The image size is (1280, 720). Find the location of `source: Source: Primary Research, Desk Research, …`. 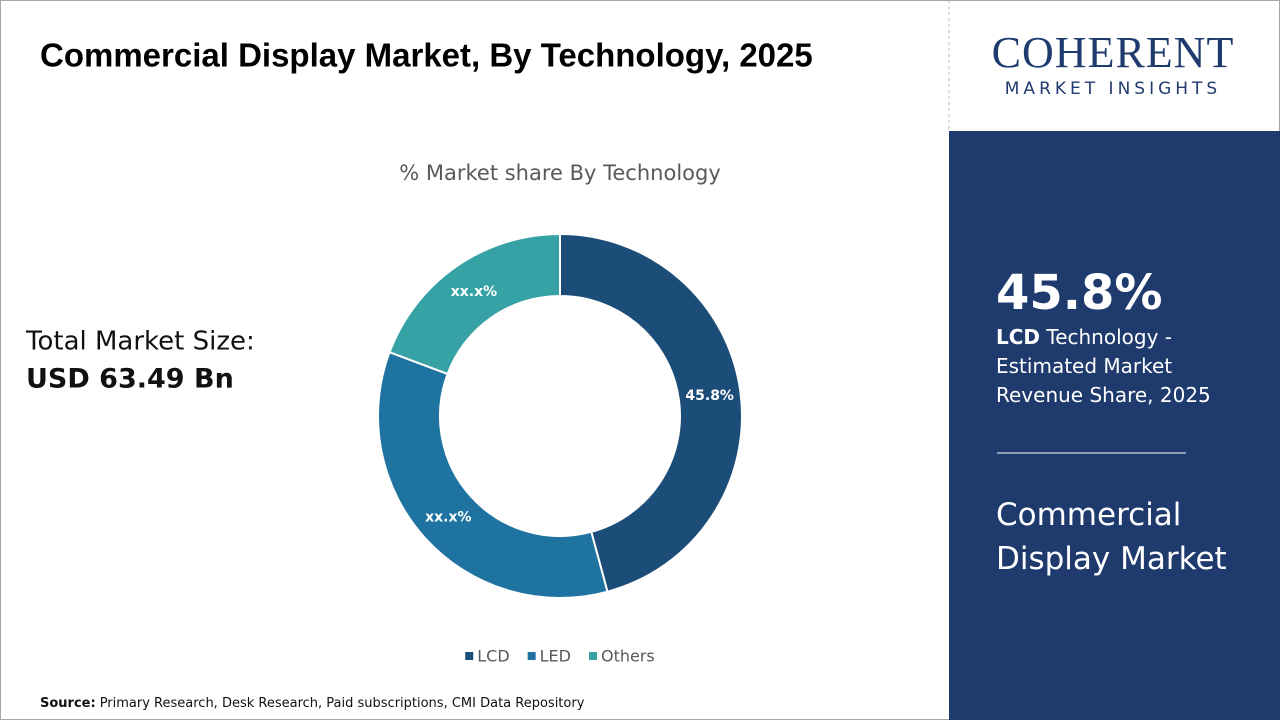

source: Source: Primary Research, Desk Research, … is located at coordinates (312, 703).